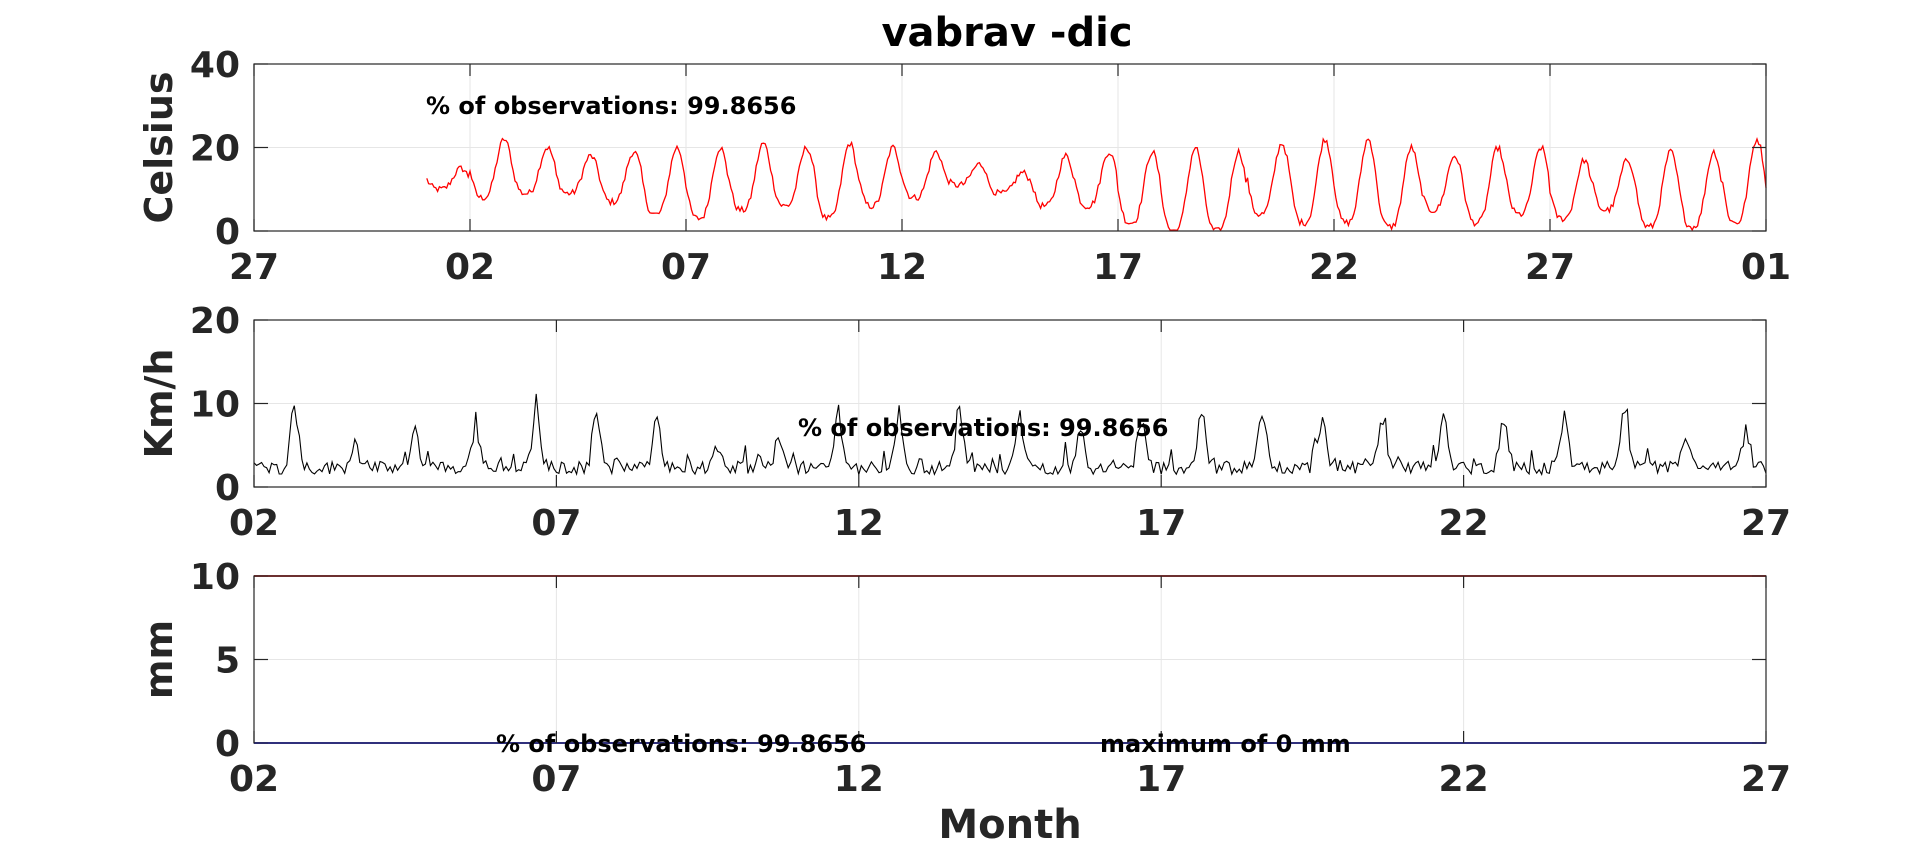 Image resolution: width=1923 pixels, height=841 pixels. Describe the element at coordinates (611, 106) in the screenshot. I see `temperature-observations-annotation: % of observations: 99.8656` at that location.